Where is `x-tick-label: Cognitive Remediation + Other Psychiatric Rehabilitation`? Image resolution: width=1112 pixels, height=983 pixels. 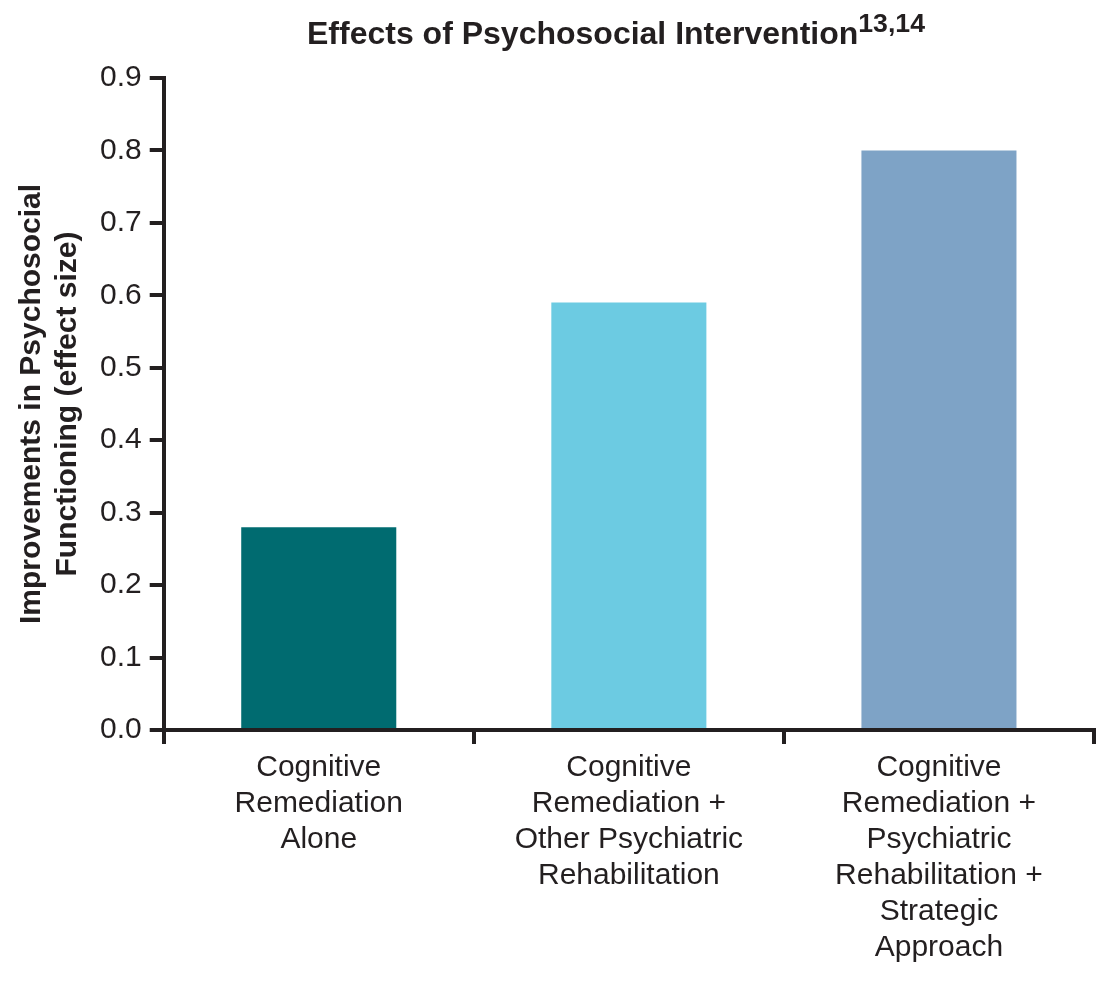
x-tick-label: Cognitive Remediation + Other Psychiatric Rehabilitation is located at coordinates (629, 819).